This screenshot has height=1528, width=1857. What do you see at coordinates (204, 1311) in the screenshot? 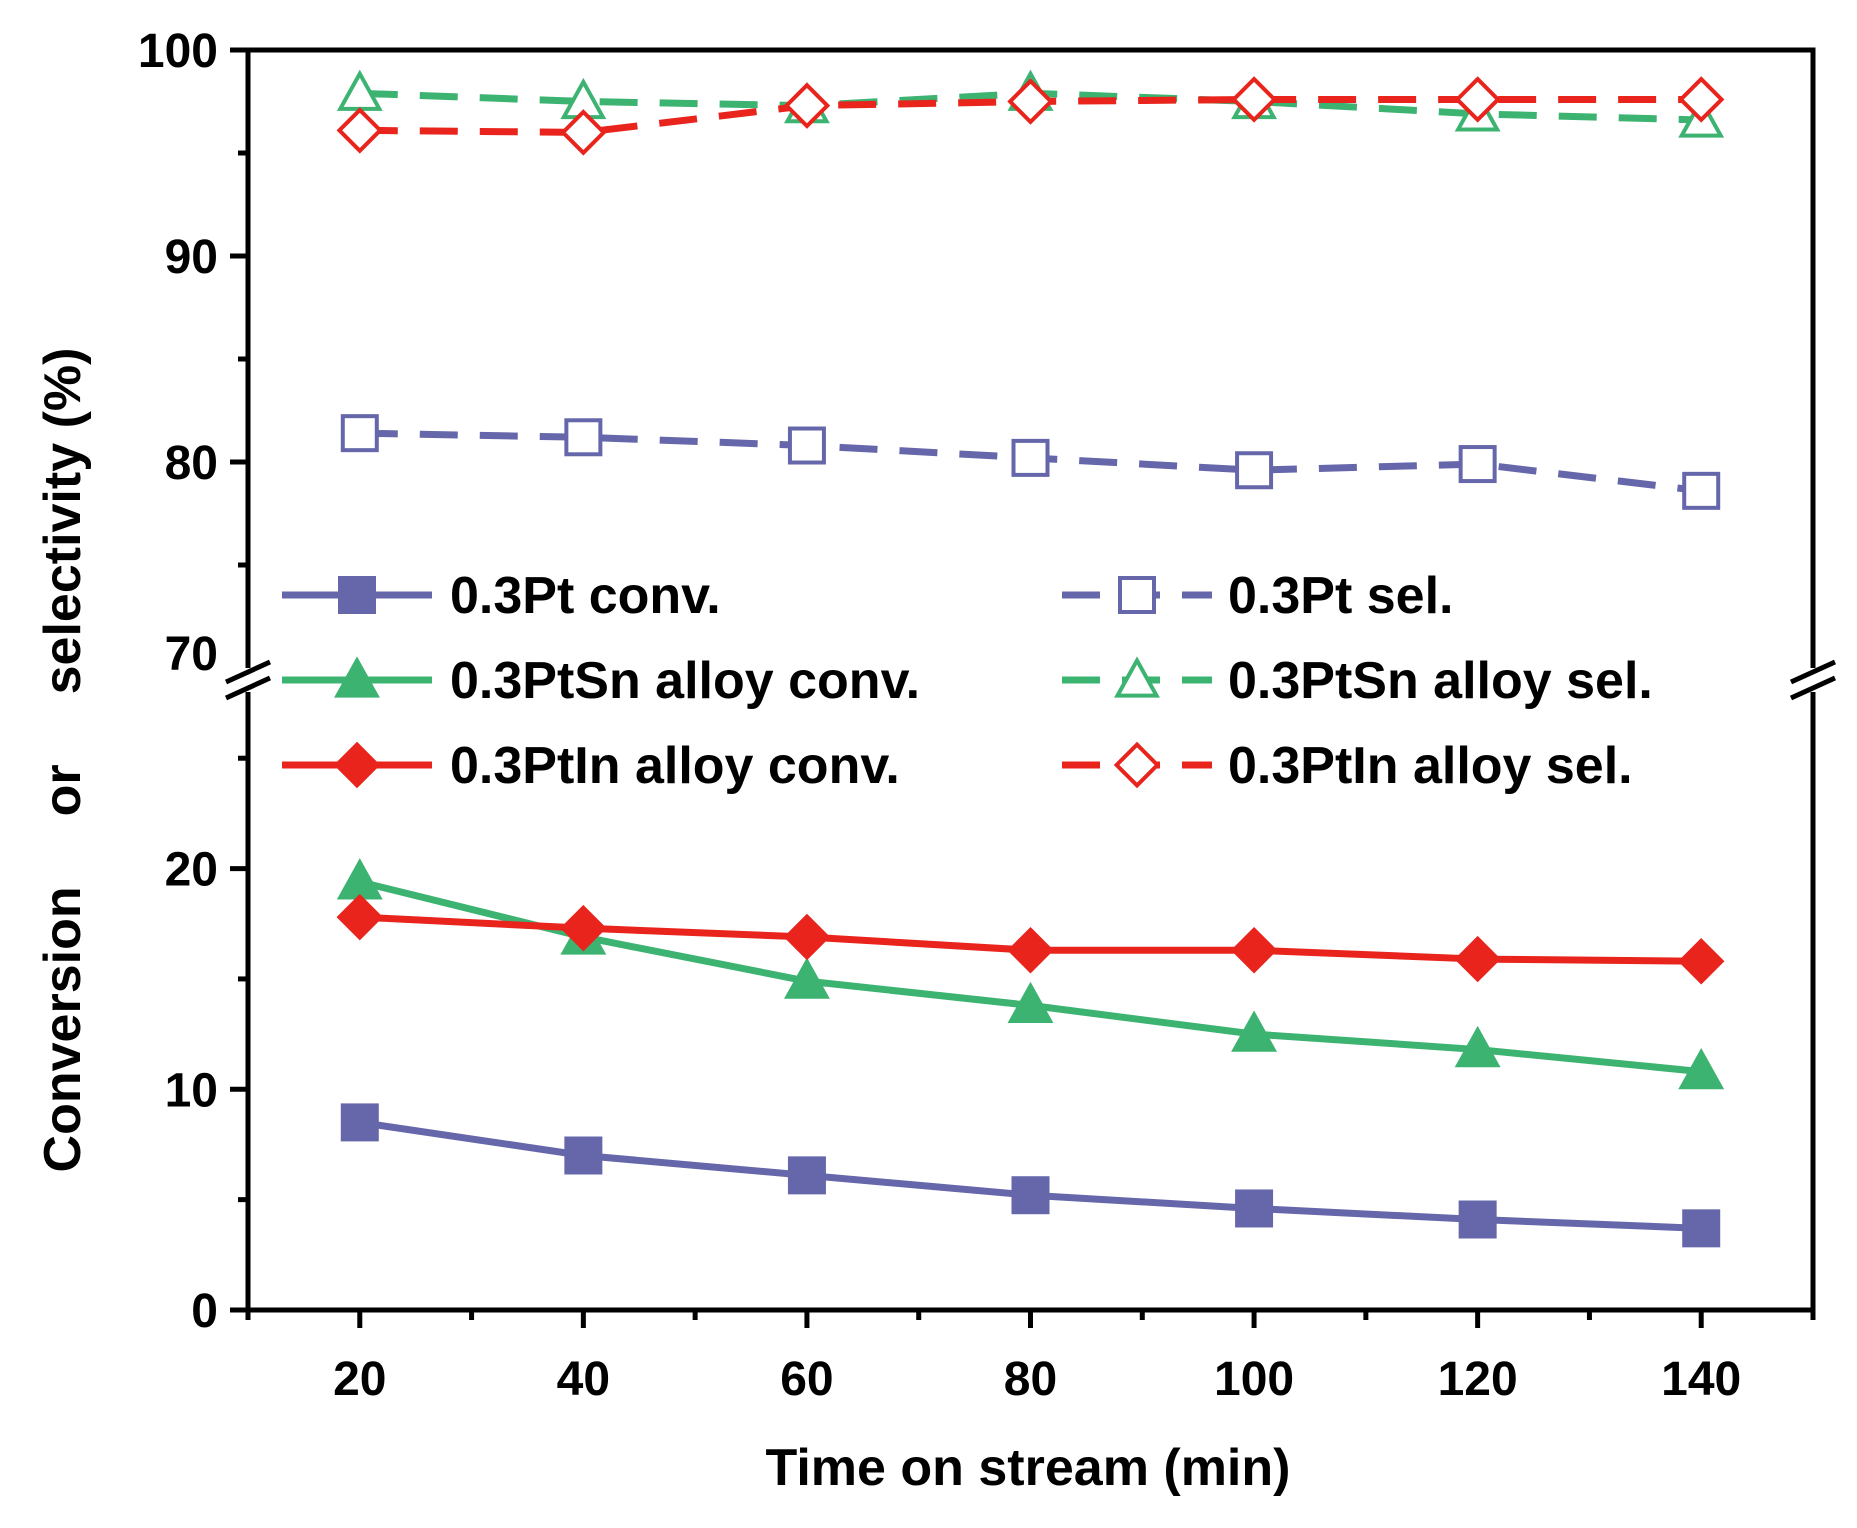
I see `y-tick-label-0: 0` at bounding box center [204, 1311].